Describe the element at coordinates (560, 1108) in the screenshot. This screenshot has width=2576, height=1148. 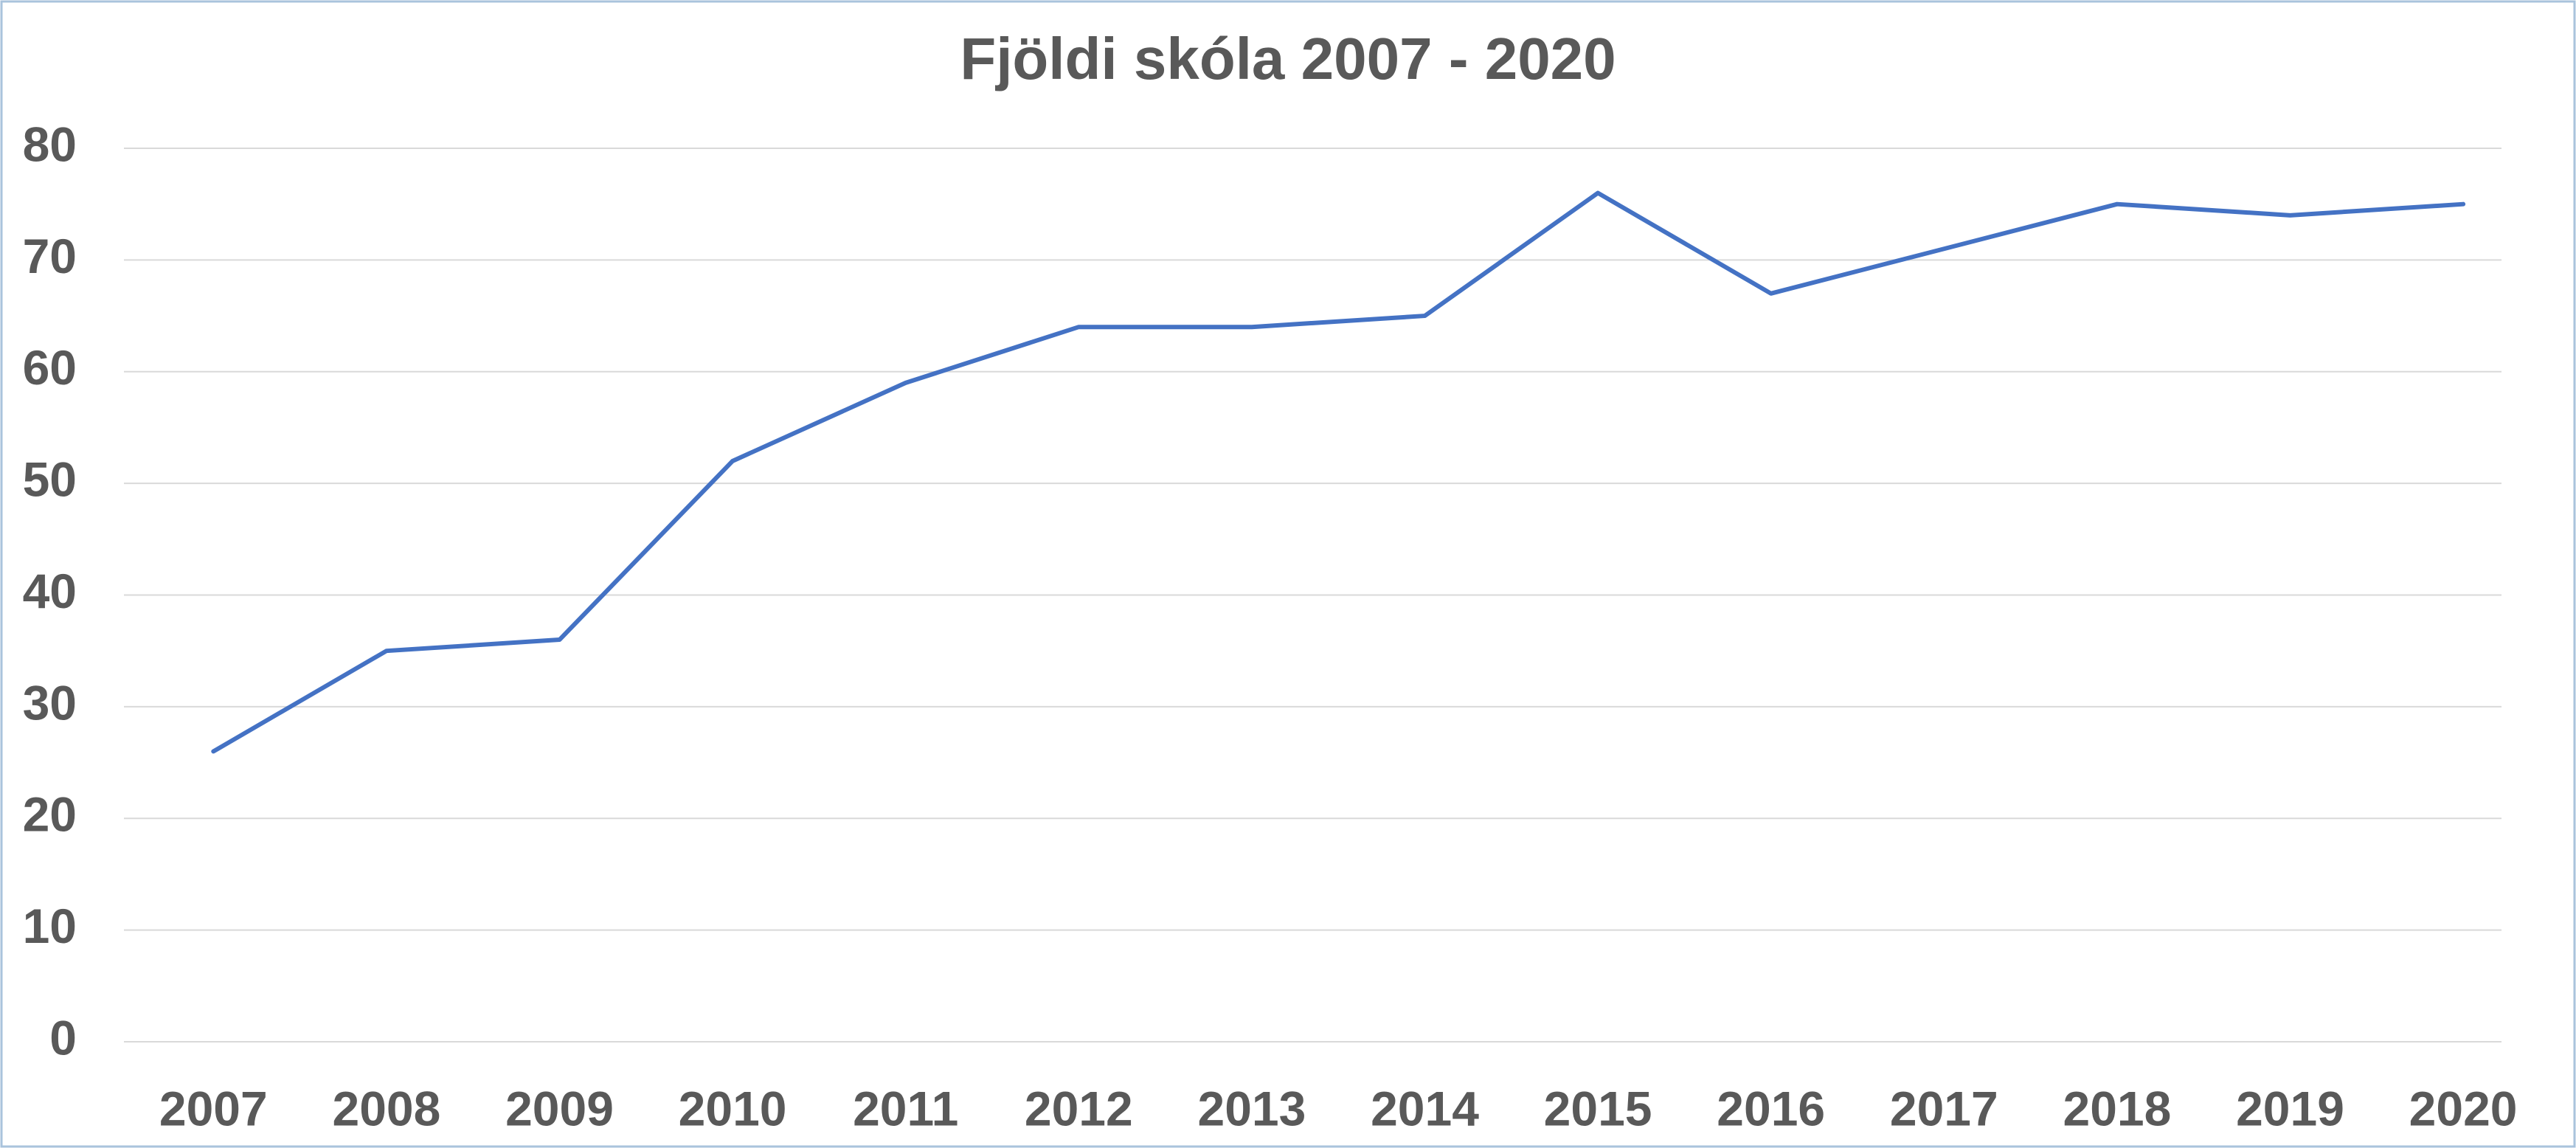
I see `x-tick-label: 2009` at that location.